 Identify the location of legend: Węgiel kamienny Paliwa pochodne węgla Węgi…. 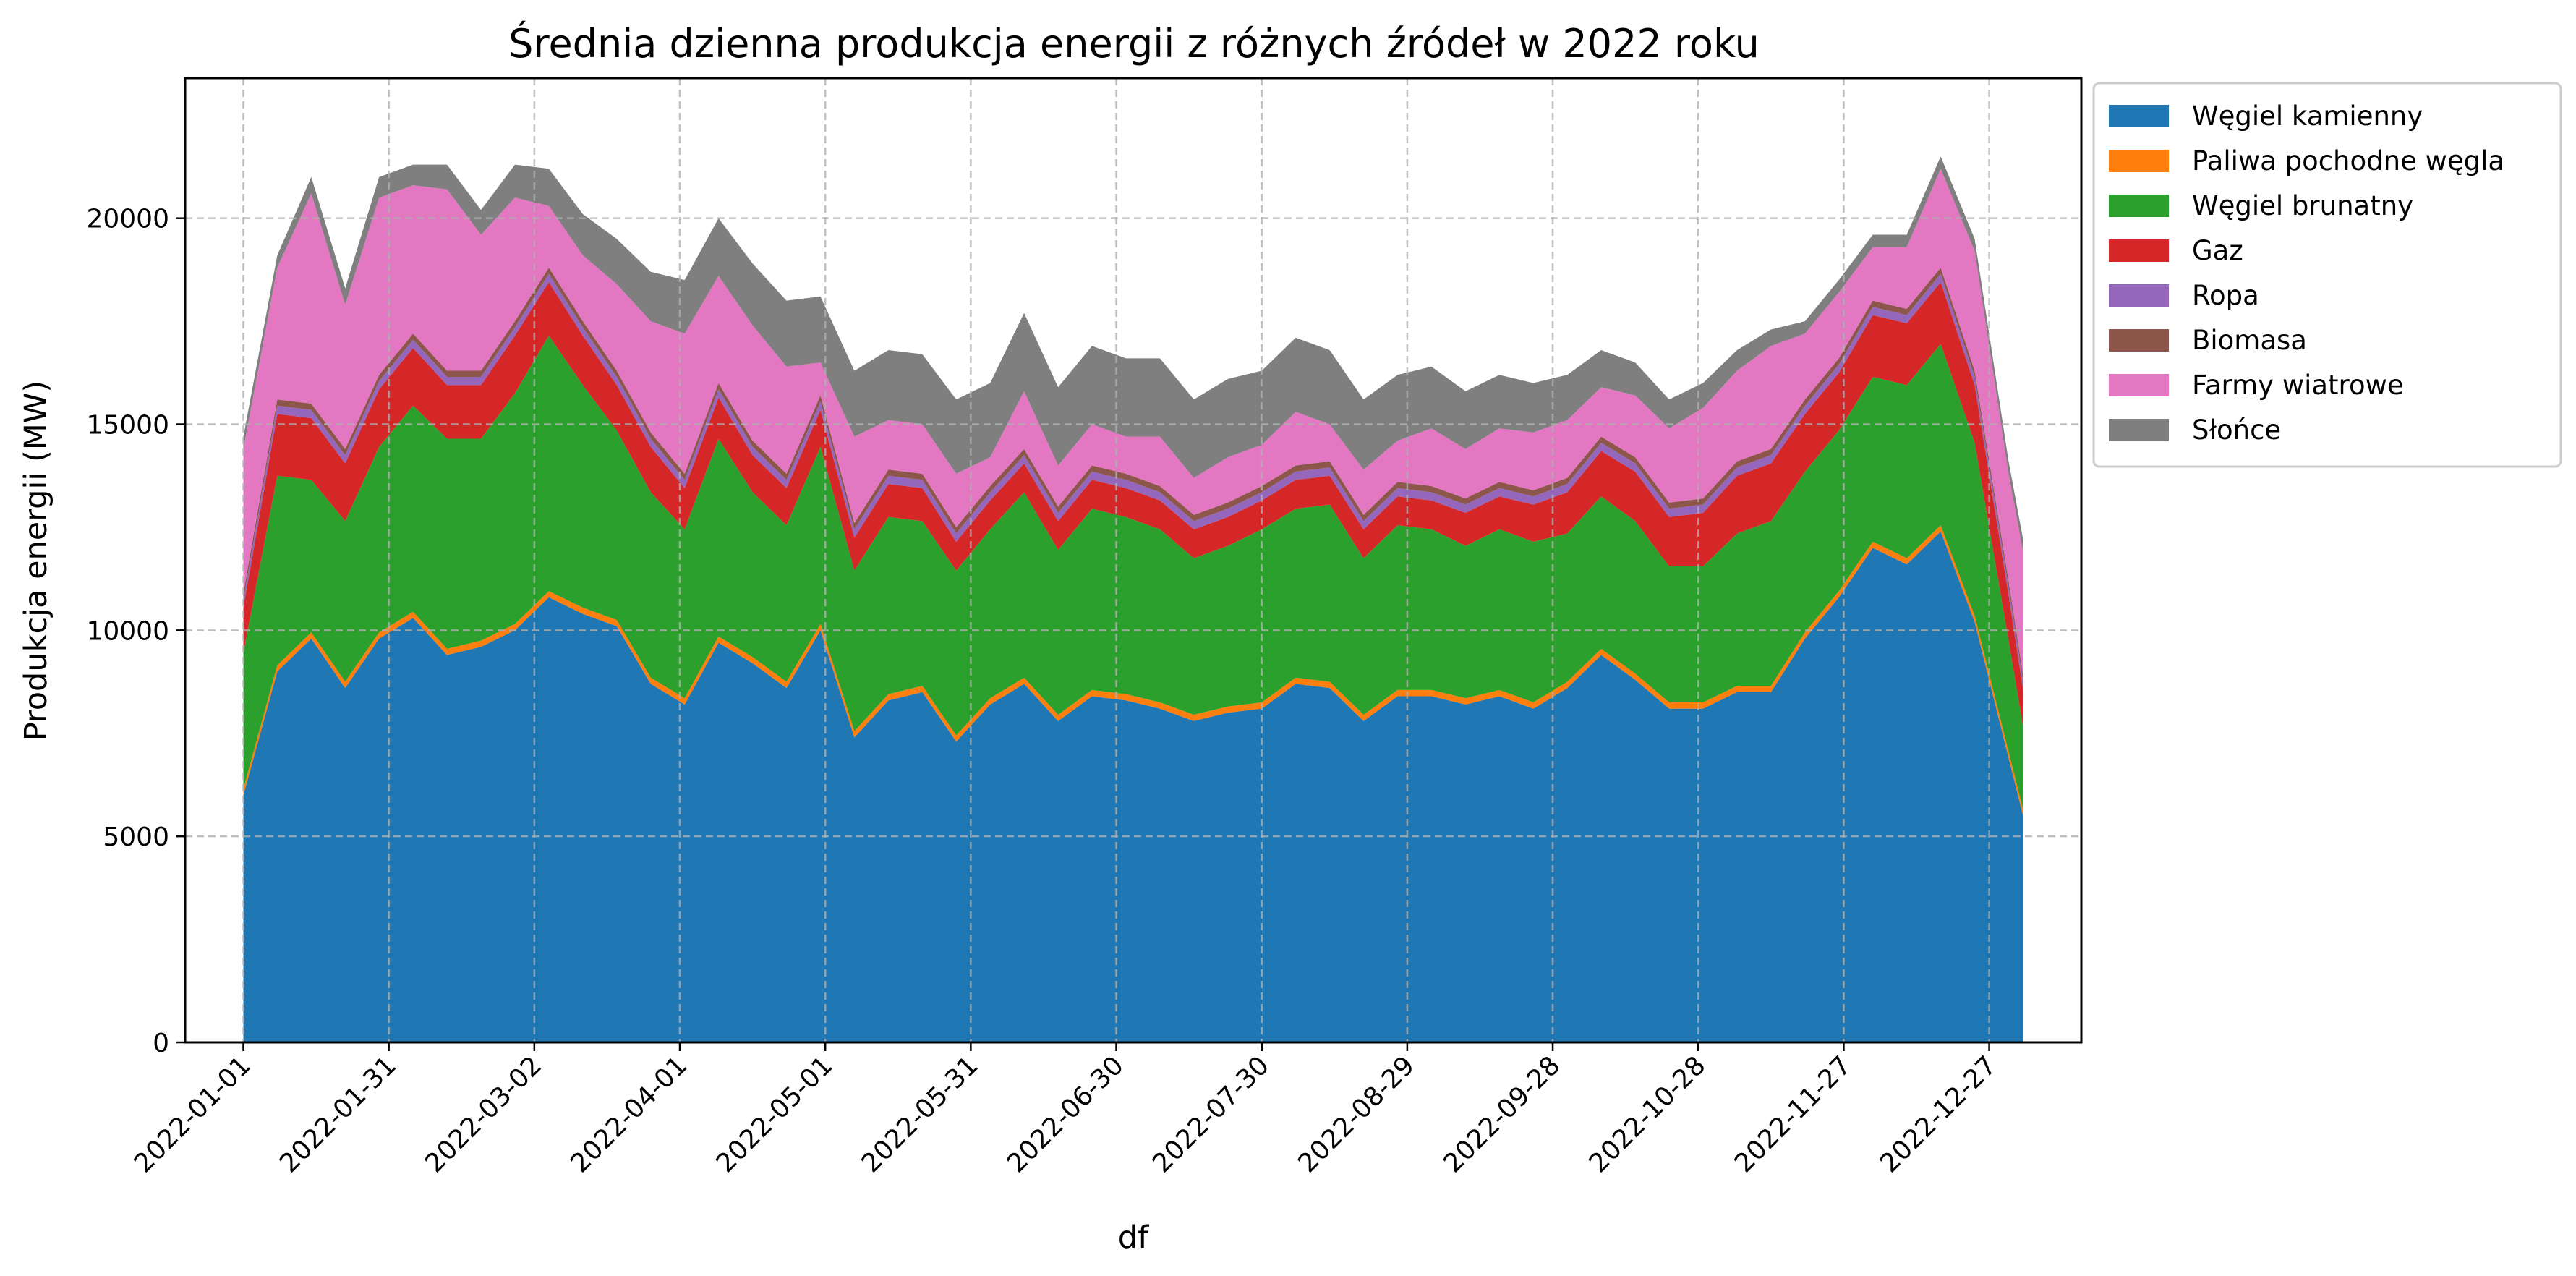
(2327, 275).